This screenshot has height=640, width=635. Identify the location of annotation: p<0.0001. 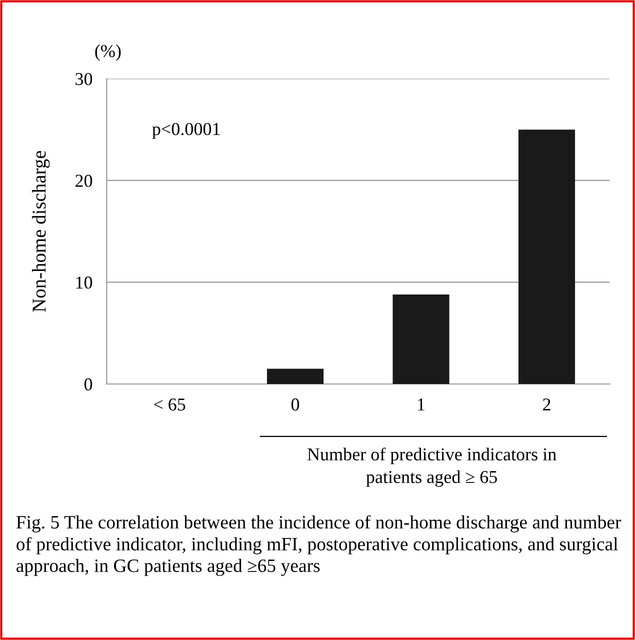
(186, 130).